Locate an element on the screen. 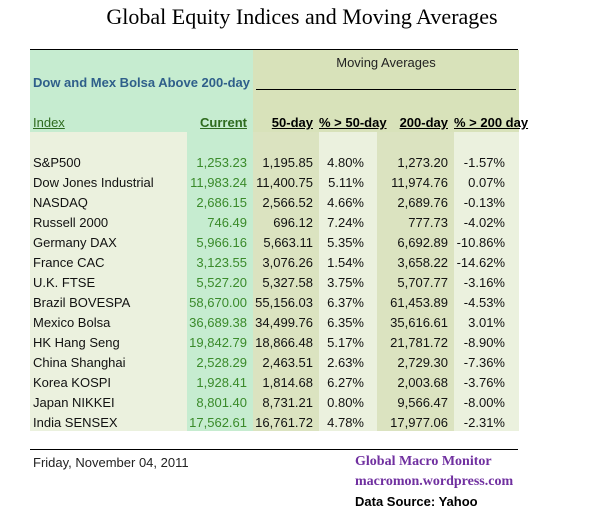 This screenshot has height=532, width=604. ma200-value: 61,453.89 is located at coordinates (419, 302).